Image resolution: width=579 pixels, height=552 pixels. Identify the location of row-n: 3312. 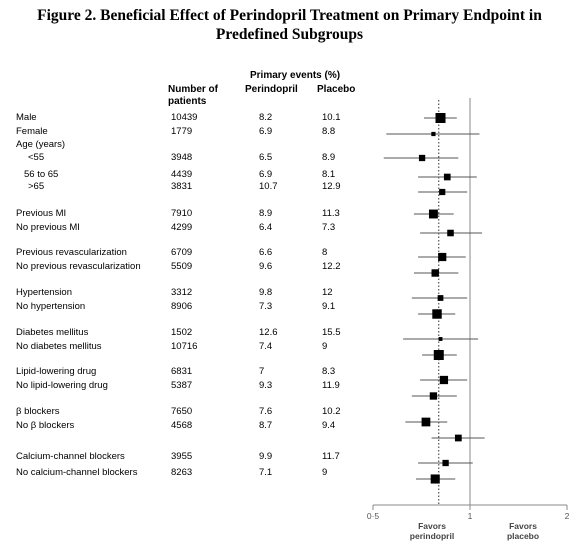
(182, 292).